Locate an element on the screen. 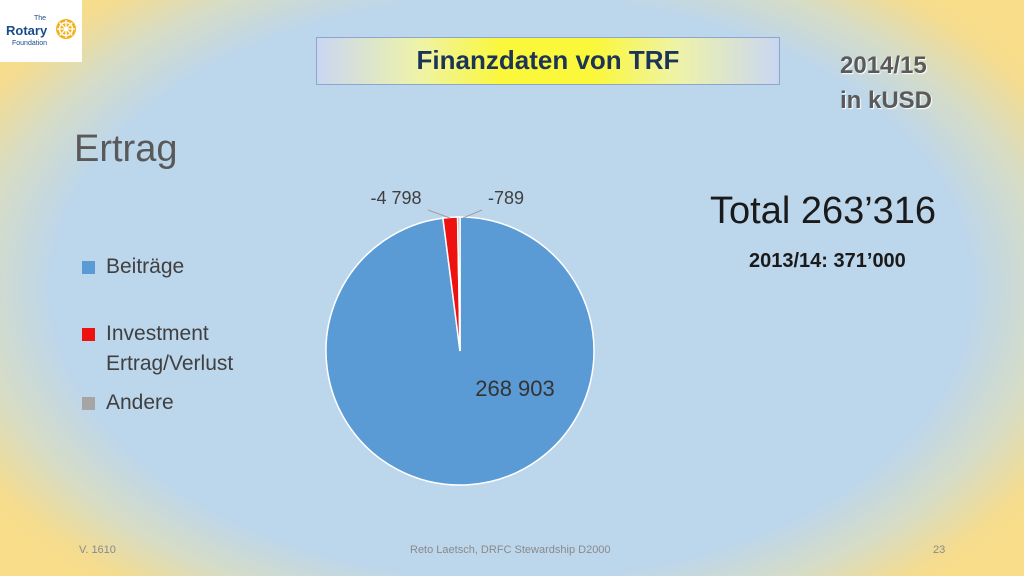 This screenshot has width=1024, height=576. legend-label: Beiträge is located at coordinates (145, 266).